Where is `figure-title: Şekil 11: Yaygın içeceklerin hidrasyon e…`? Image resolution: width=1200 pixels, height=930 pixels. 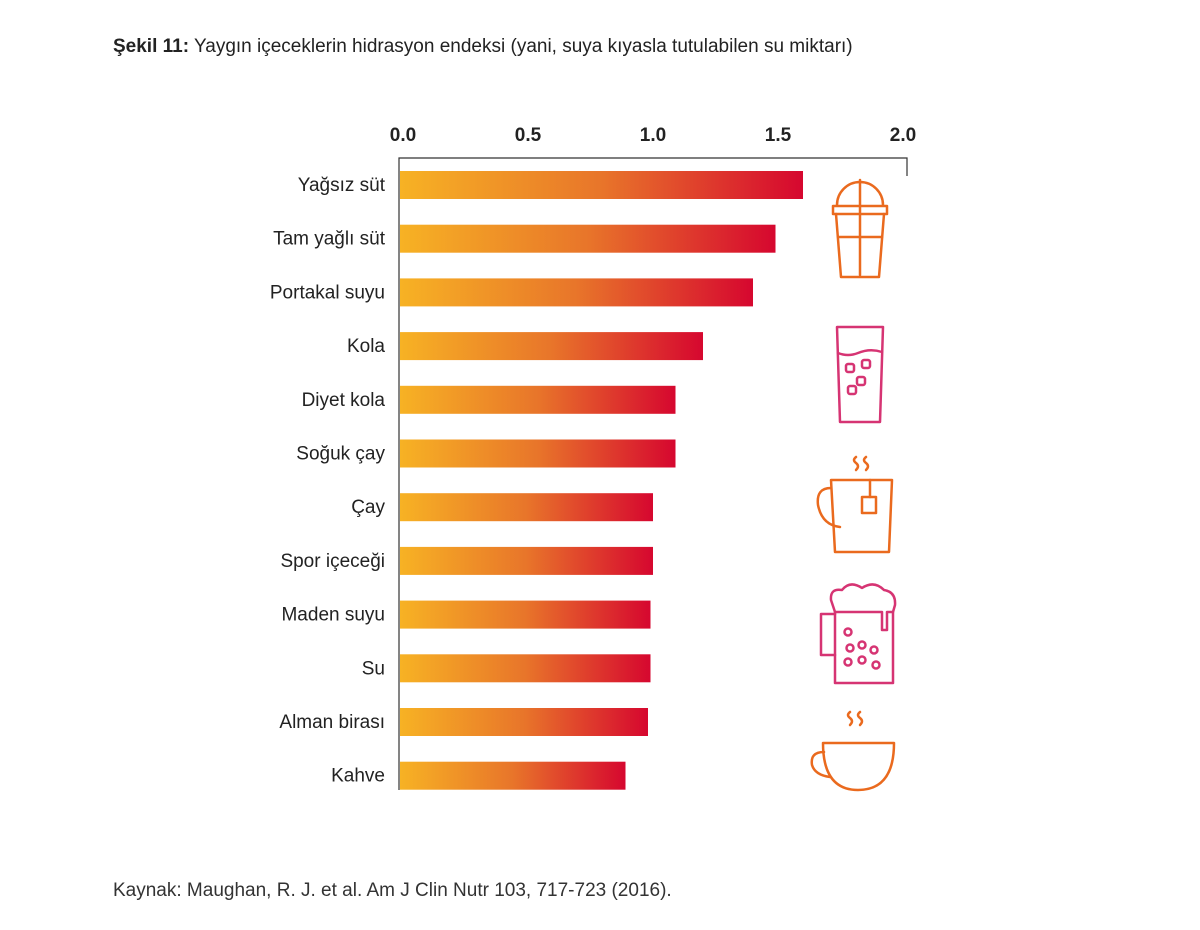 figure-title: Şekil 11: Yaygın içeceklerin hidrasyon e… is located at coordinates (483, 47).